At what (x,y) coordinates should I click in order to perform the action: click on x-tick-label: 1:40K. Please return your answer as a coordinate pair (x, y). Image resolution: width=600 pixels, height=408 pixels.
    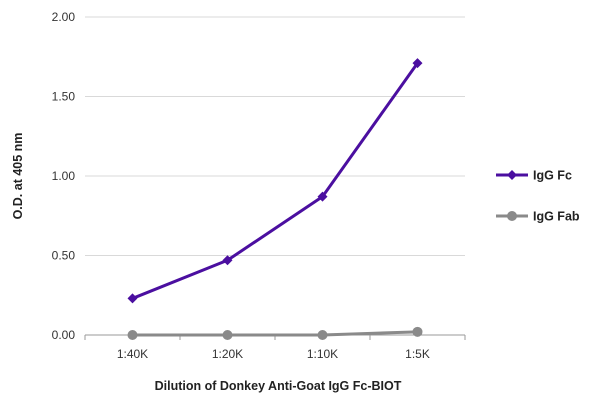
    Looking at the image, I should click on (132, 354).